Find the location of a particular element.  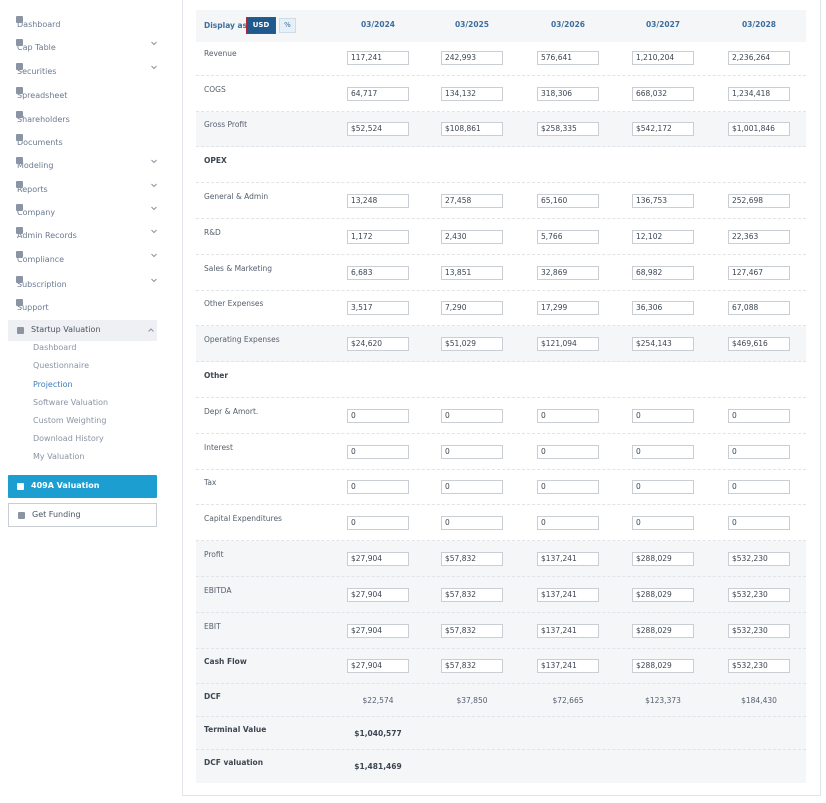

value-input: 12,102 is located at coordinates (663, 236).